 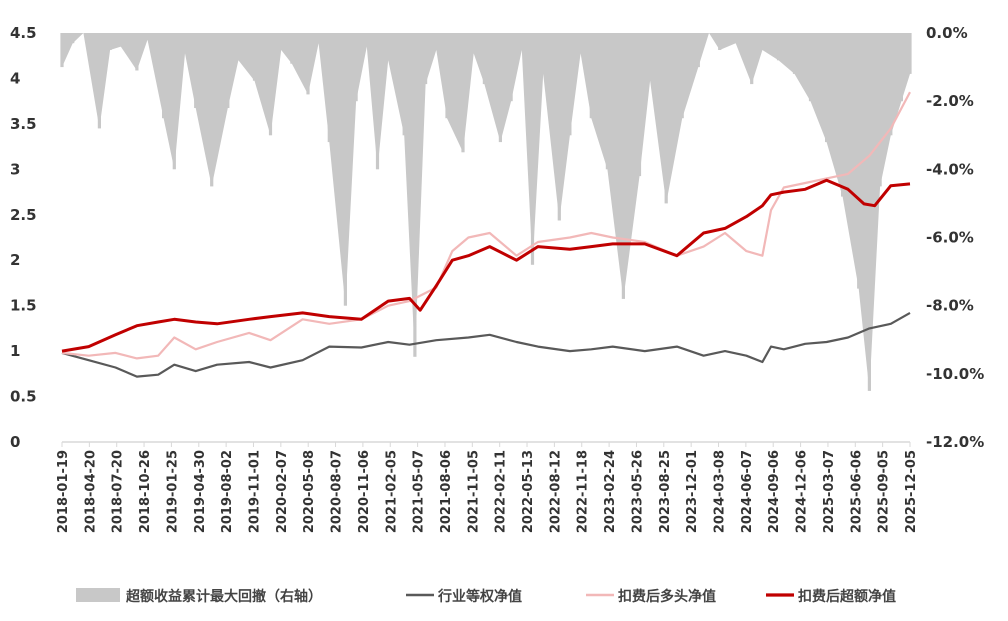 What do you see at coordinates (446, 491) in the screenshot?
I see `x-tick-label: 2021-08-06` at bounding box center [446, 491].